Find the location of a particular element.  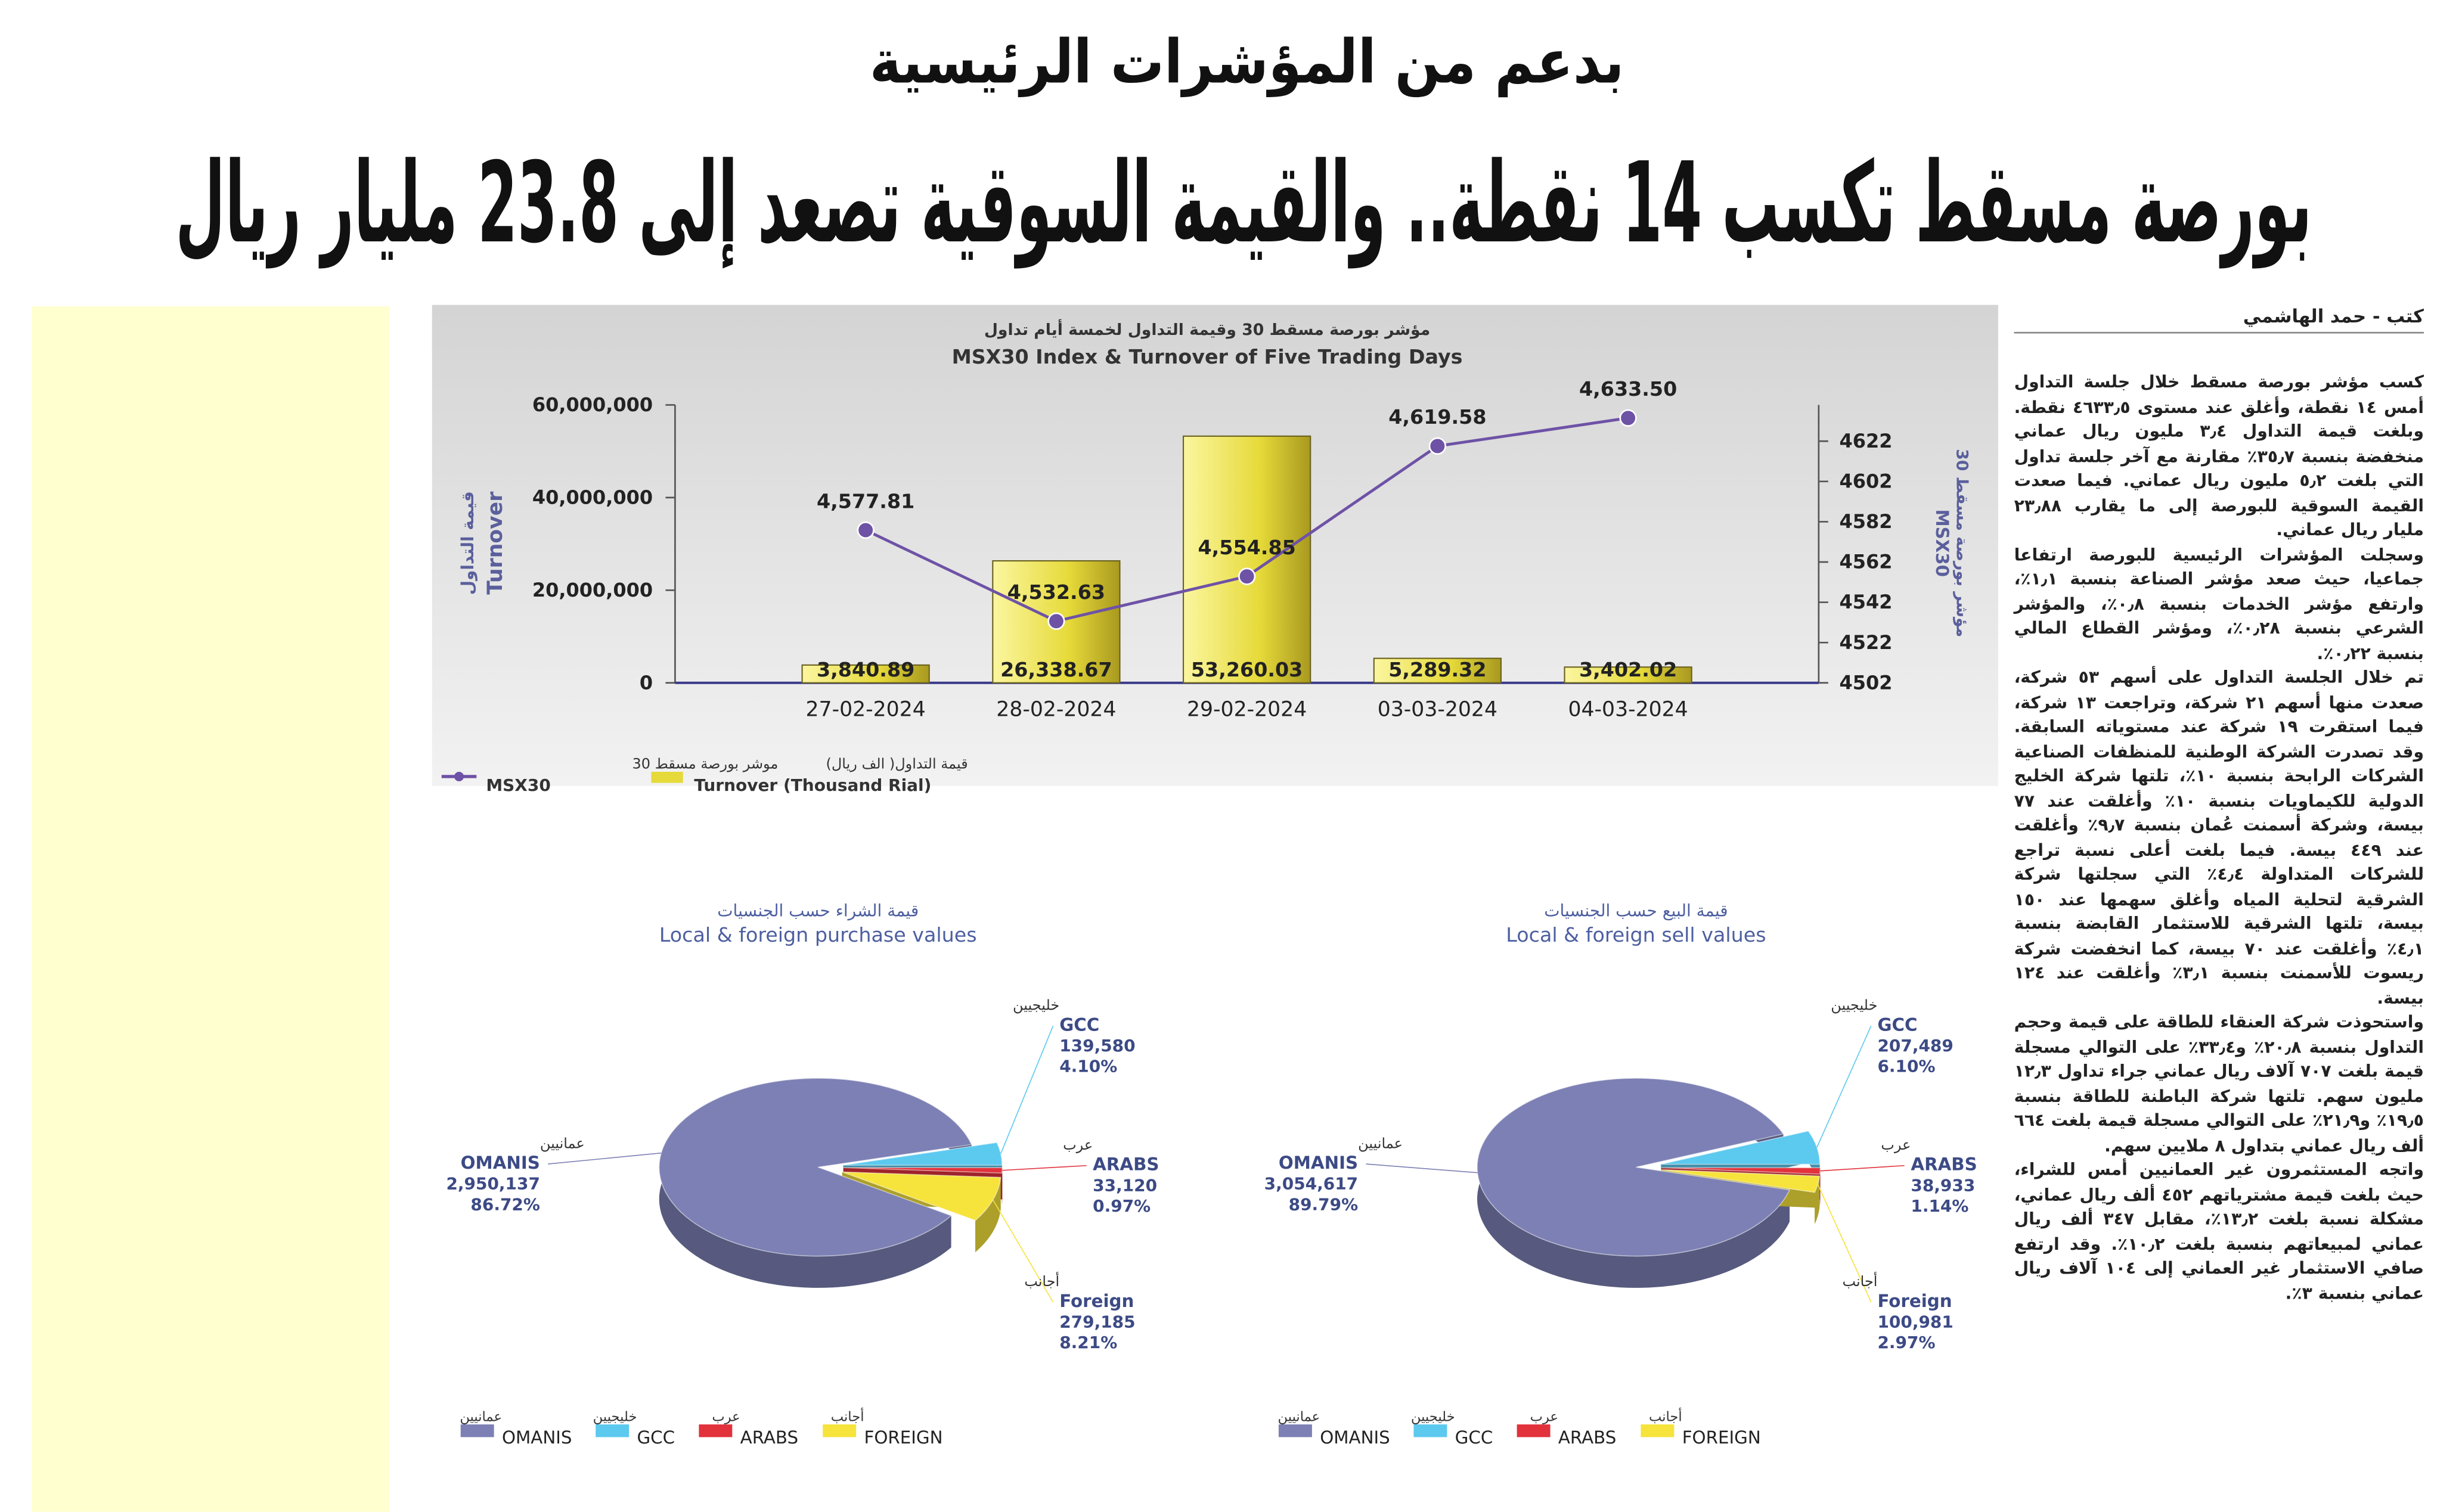

y2-tick-label: 4602 is located at coordinates (1865, 481).